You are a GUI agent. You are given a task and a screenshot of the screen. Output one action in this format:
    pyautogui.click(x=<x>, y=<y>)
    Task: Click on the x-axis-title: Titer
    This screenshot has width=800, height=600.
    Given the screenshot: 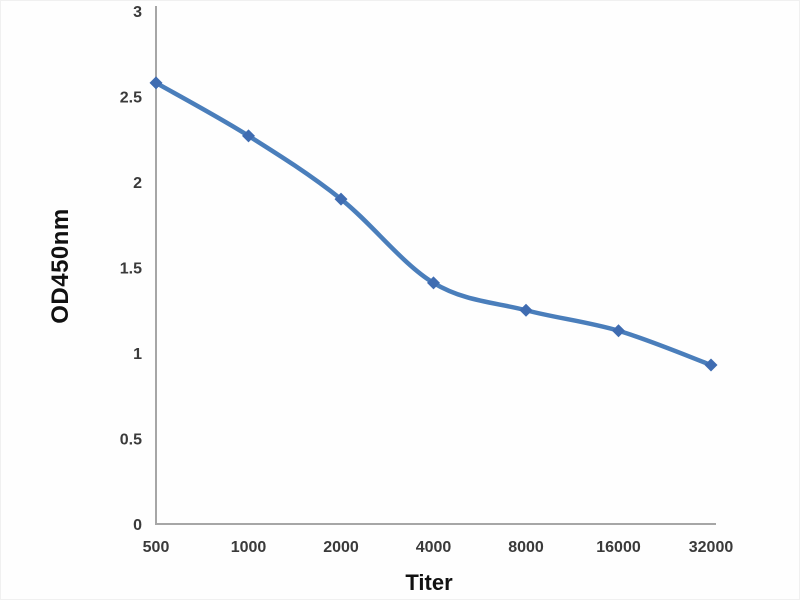 What is the action you would take?
    pyautogui.click(x=429, y=582)
    